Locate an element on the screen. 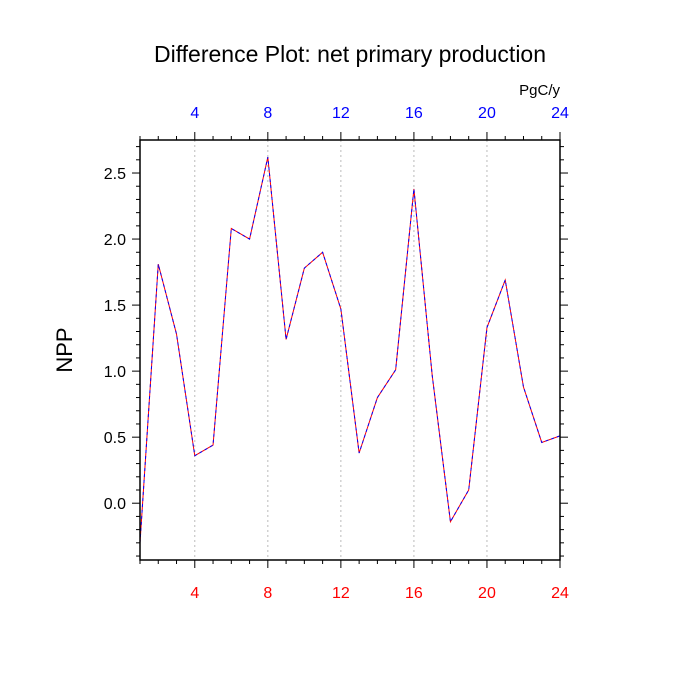  x-tick-label-top: 12 is located at coordinates (341, 113).